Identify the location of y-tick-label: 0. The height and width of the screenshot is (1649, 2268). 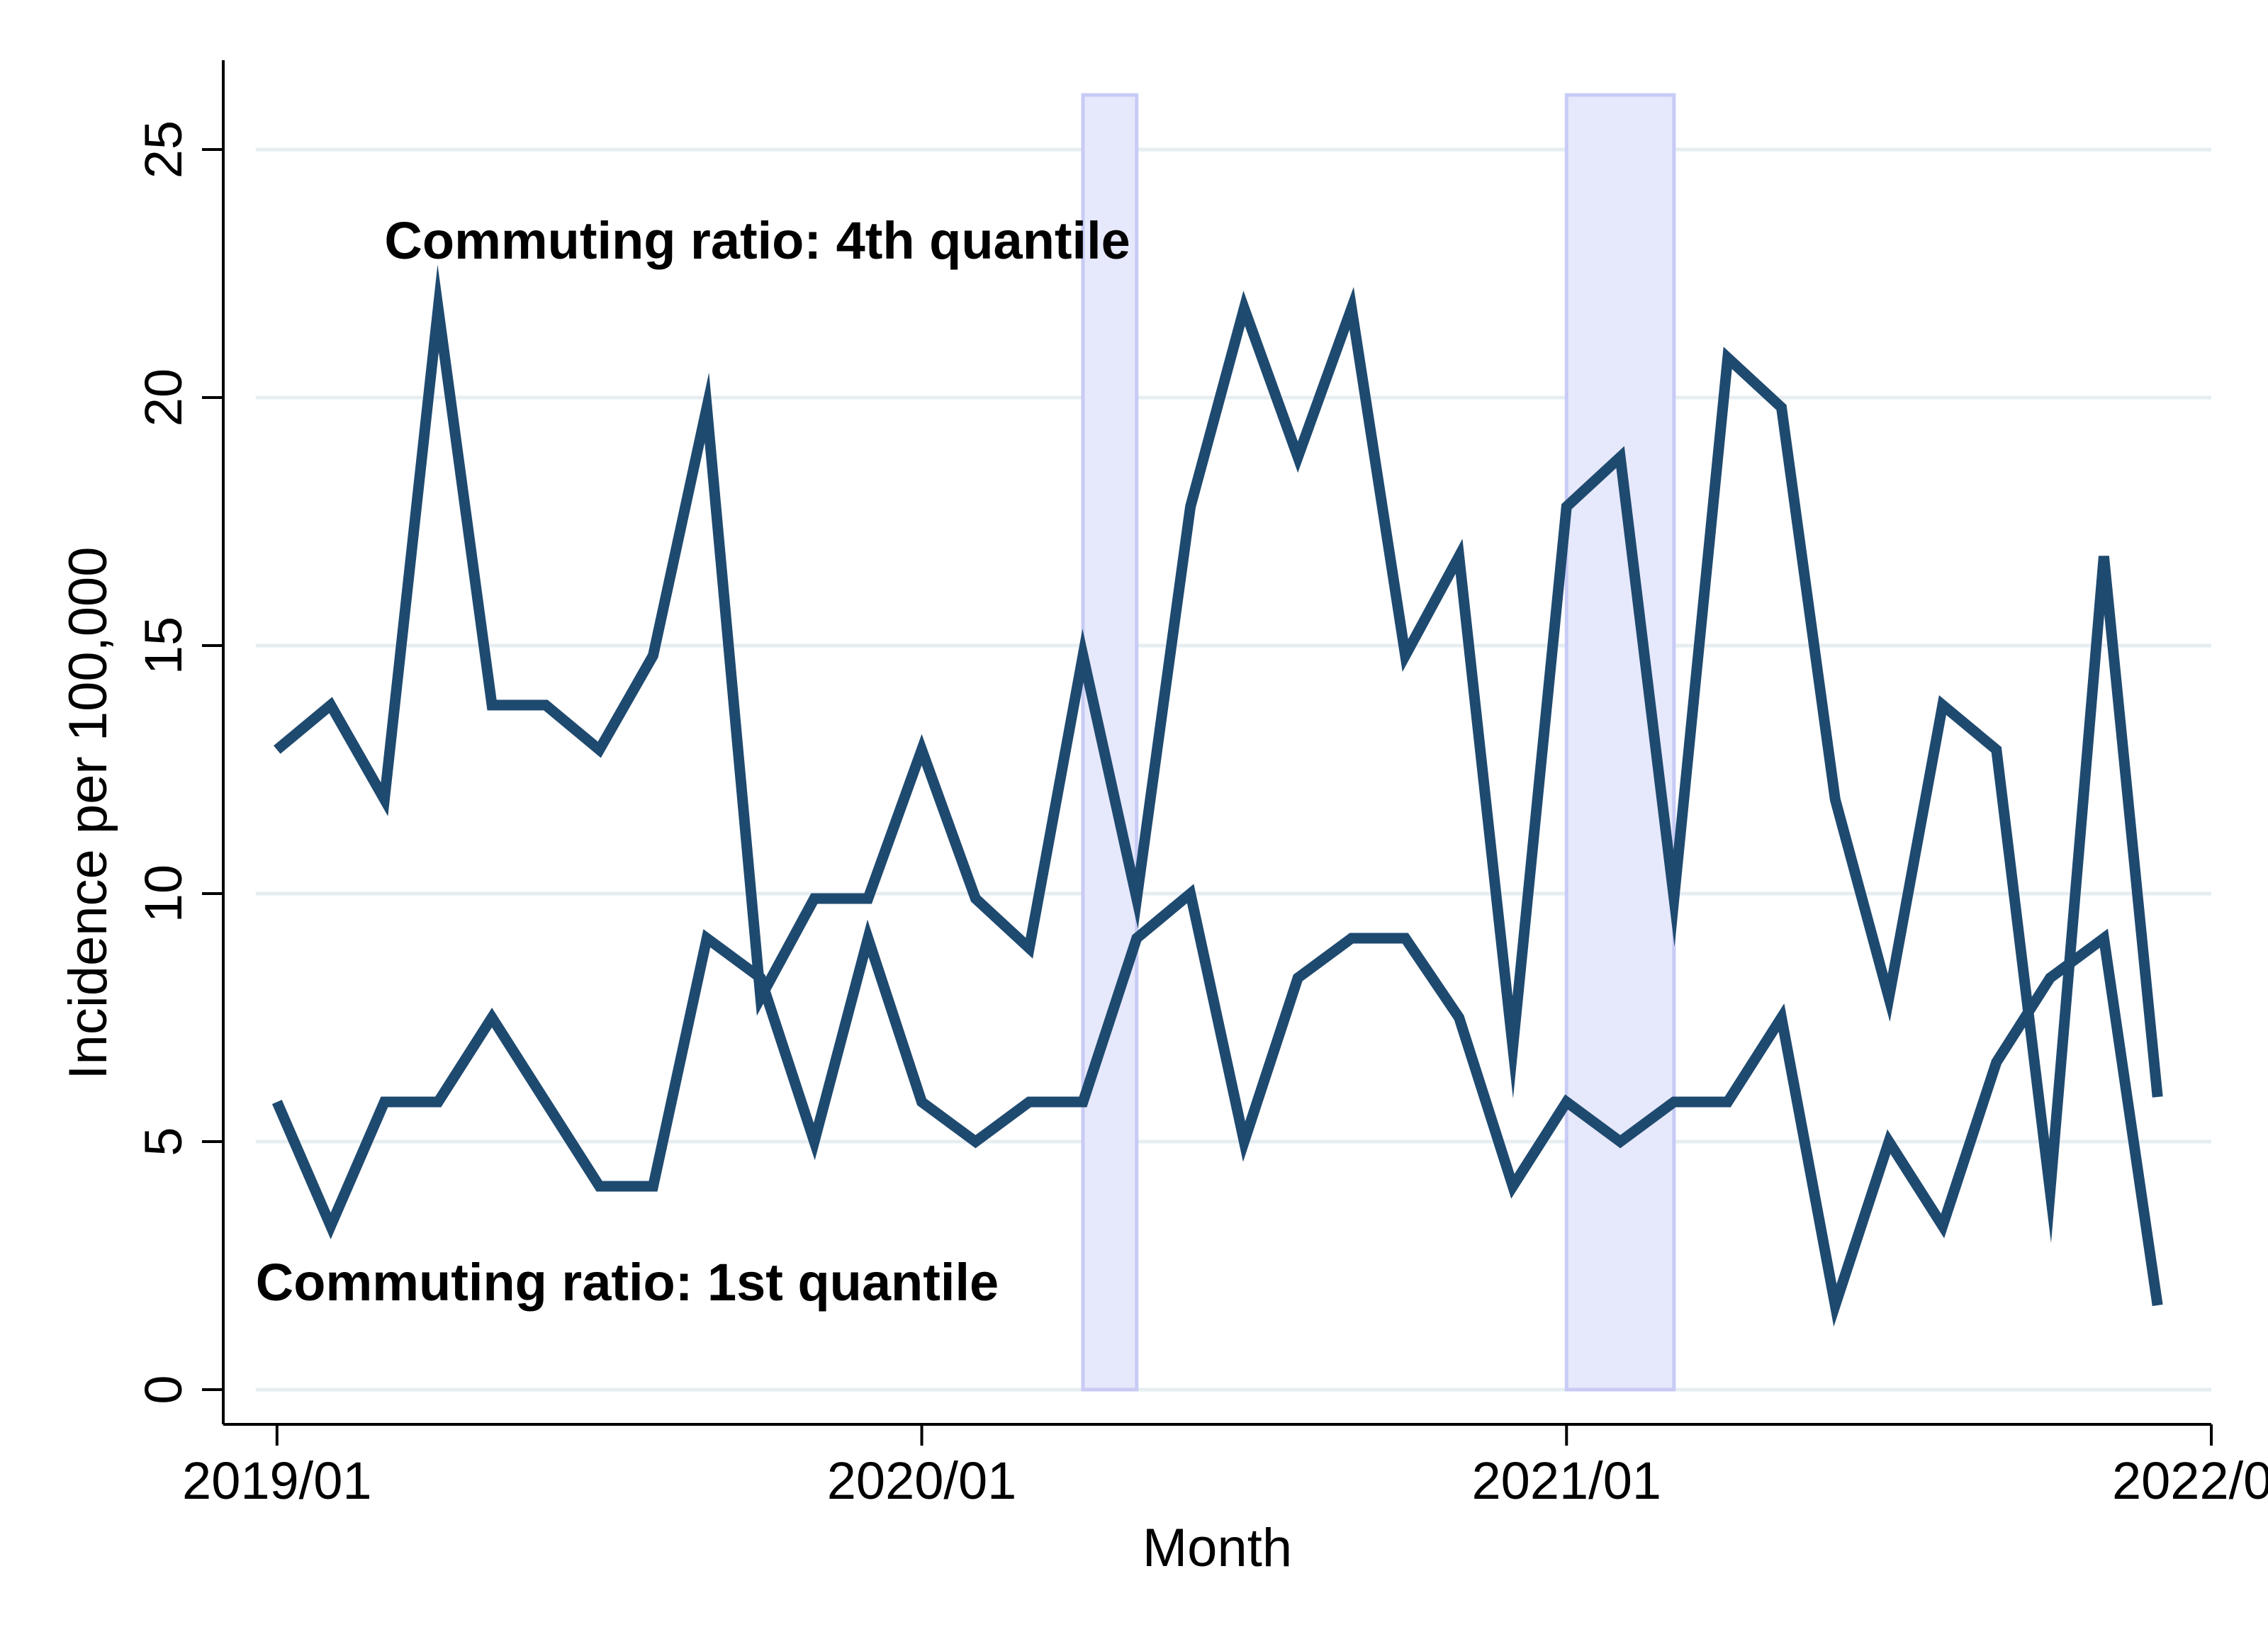
(163, 1389).